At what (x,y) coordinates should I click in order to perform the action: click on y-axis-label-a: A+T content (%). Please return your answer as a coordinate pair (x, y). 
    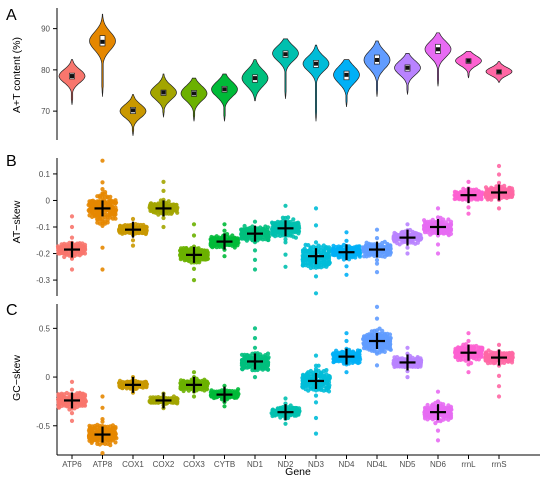
    Looking at the image, I should click on (17, 75).